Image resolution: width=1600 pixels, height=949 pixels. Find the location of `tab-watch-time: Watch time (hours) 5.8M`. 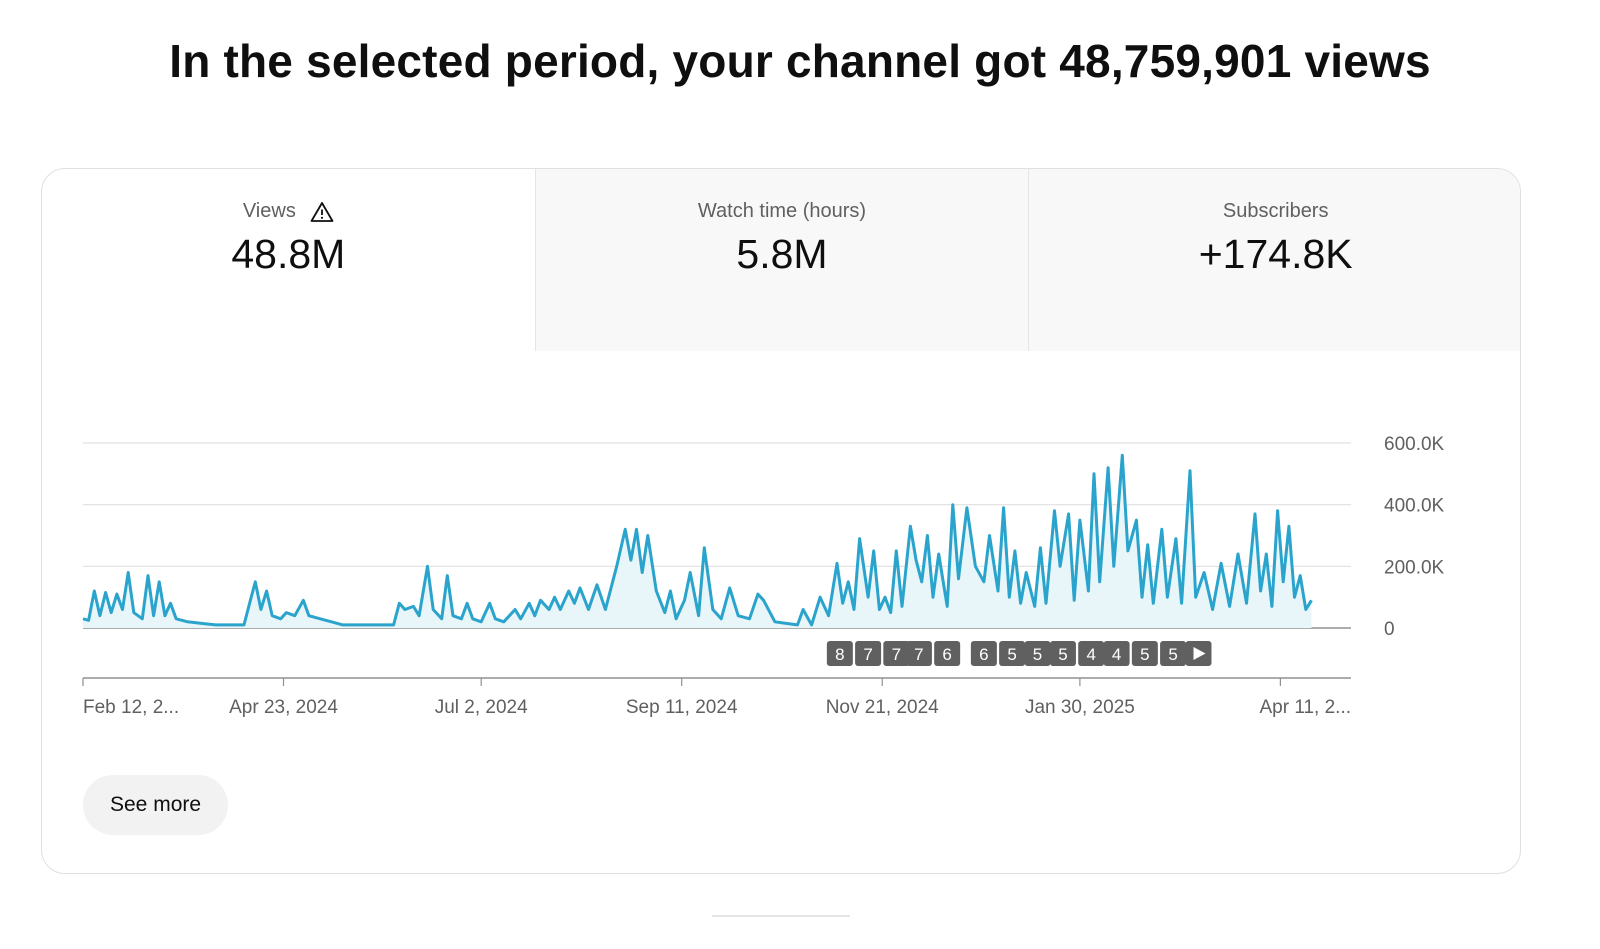

tab-watch-time: Watch time (hours) 5.8M is located at coordinates (781, 260).